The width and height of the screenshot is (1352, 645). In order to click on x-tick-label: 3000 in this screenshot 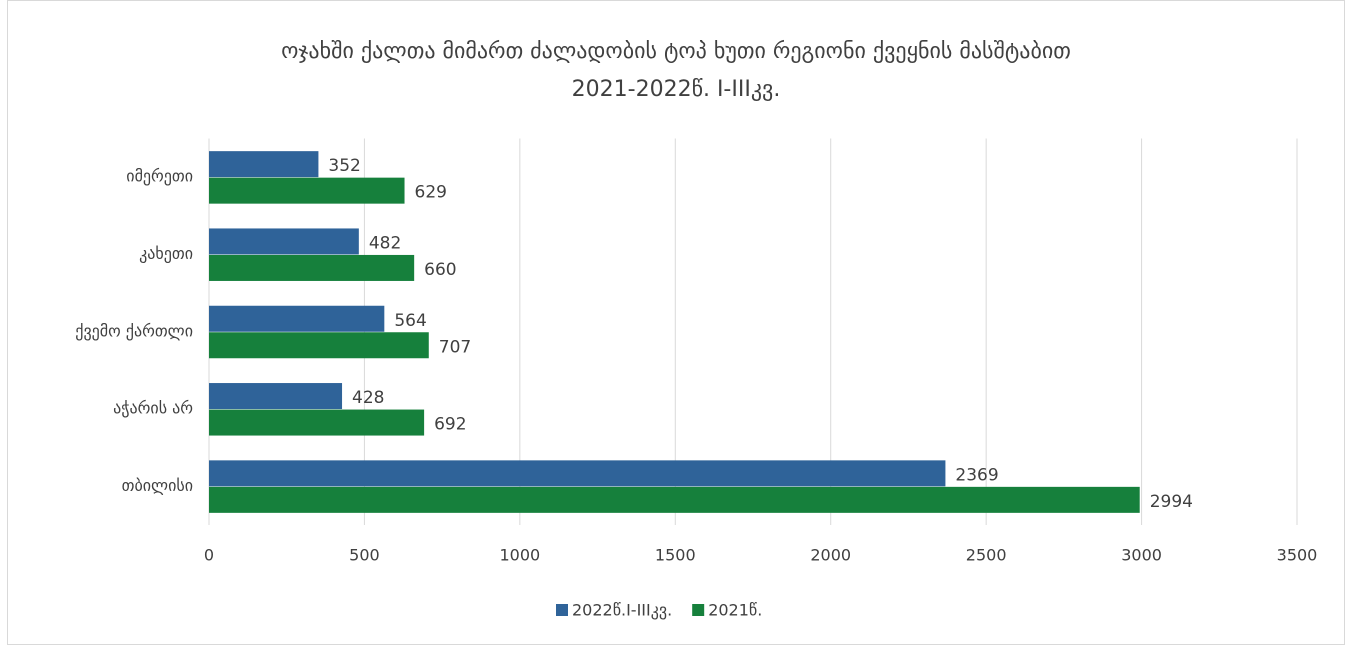, I will do `click(1141, 555)`.